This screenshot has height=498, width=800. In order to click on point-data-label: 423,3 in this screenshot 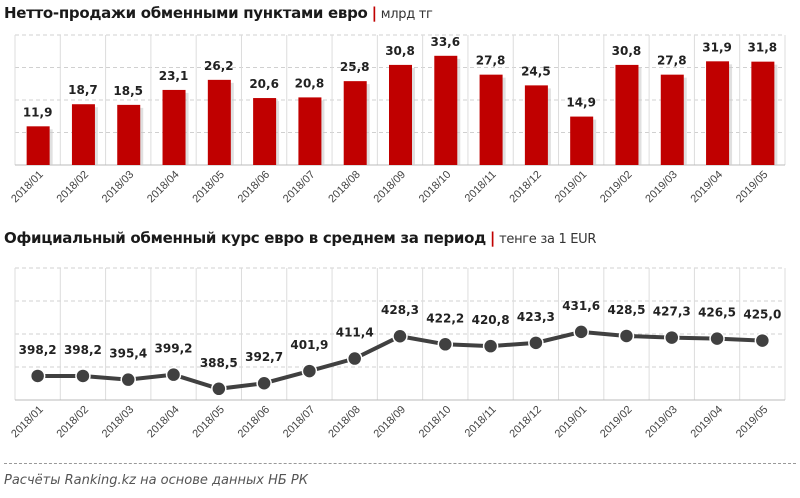, I will do `click(536, 317)`.